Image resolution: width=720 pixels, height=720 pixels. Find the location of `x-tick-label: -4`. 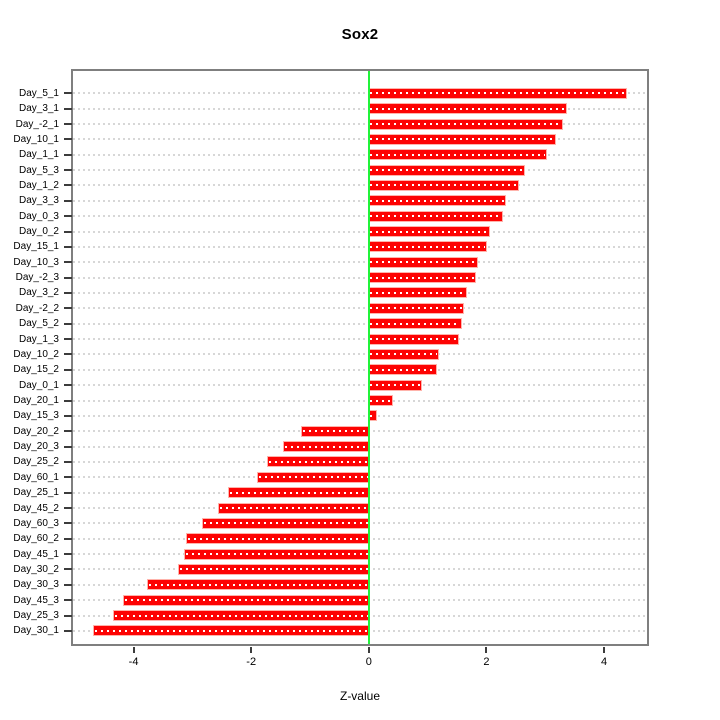

x-tick-label: -4 is located at coordinates (133, 662).